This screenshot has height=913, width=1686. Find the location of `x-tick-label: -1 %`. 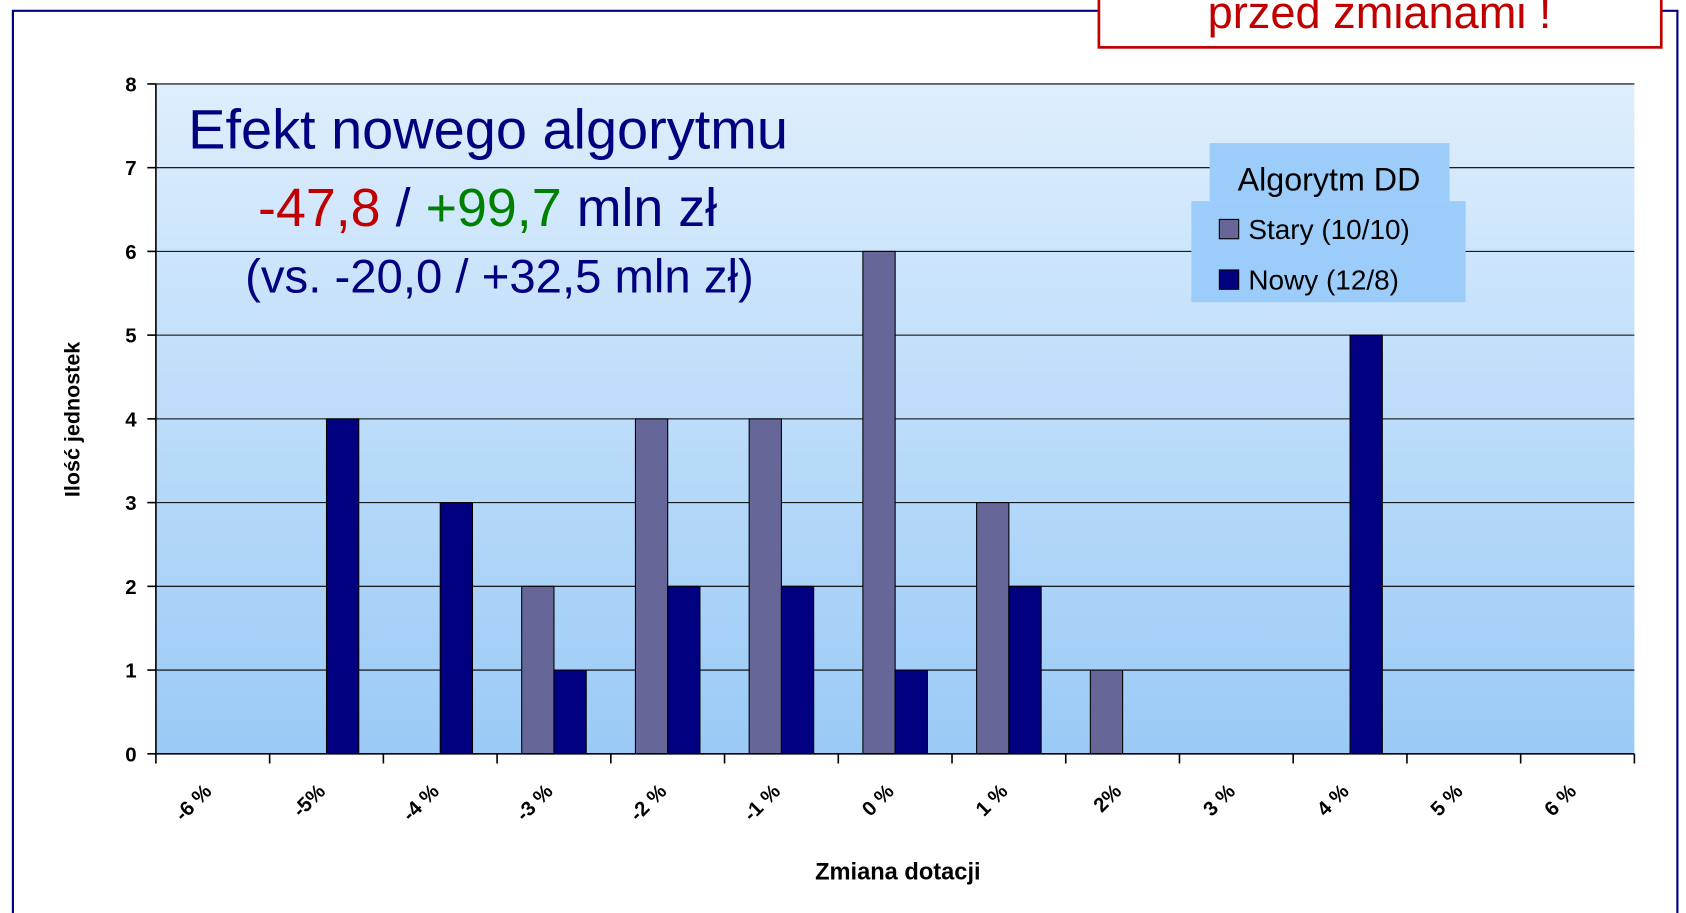

x-tick-label: -1 % is located at coordinates (762, 802).